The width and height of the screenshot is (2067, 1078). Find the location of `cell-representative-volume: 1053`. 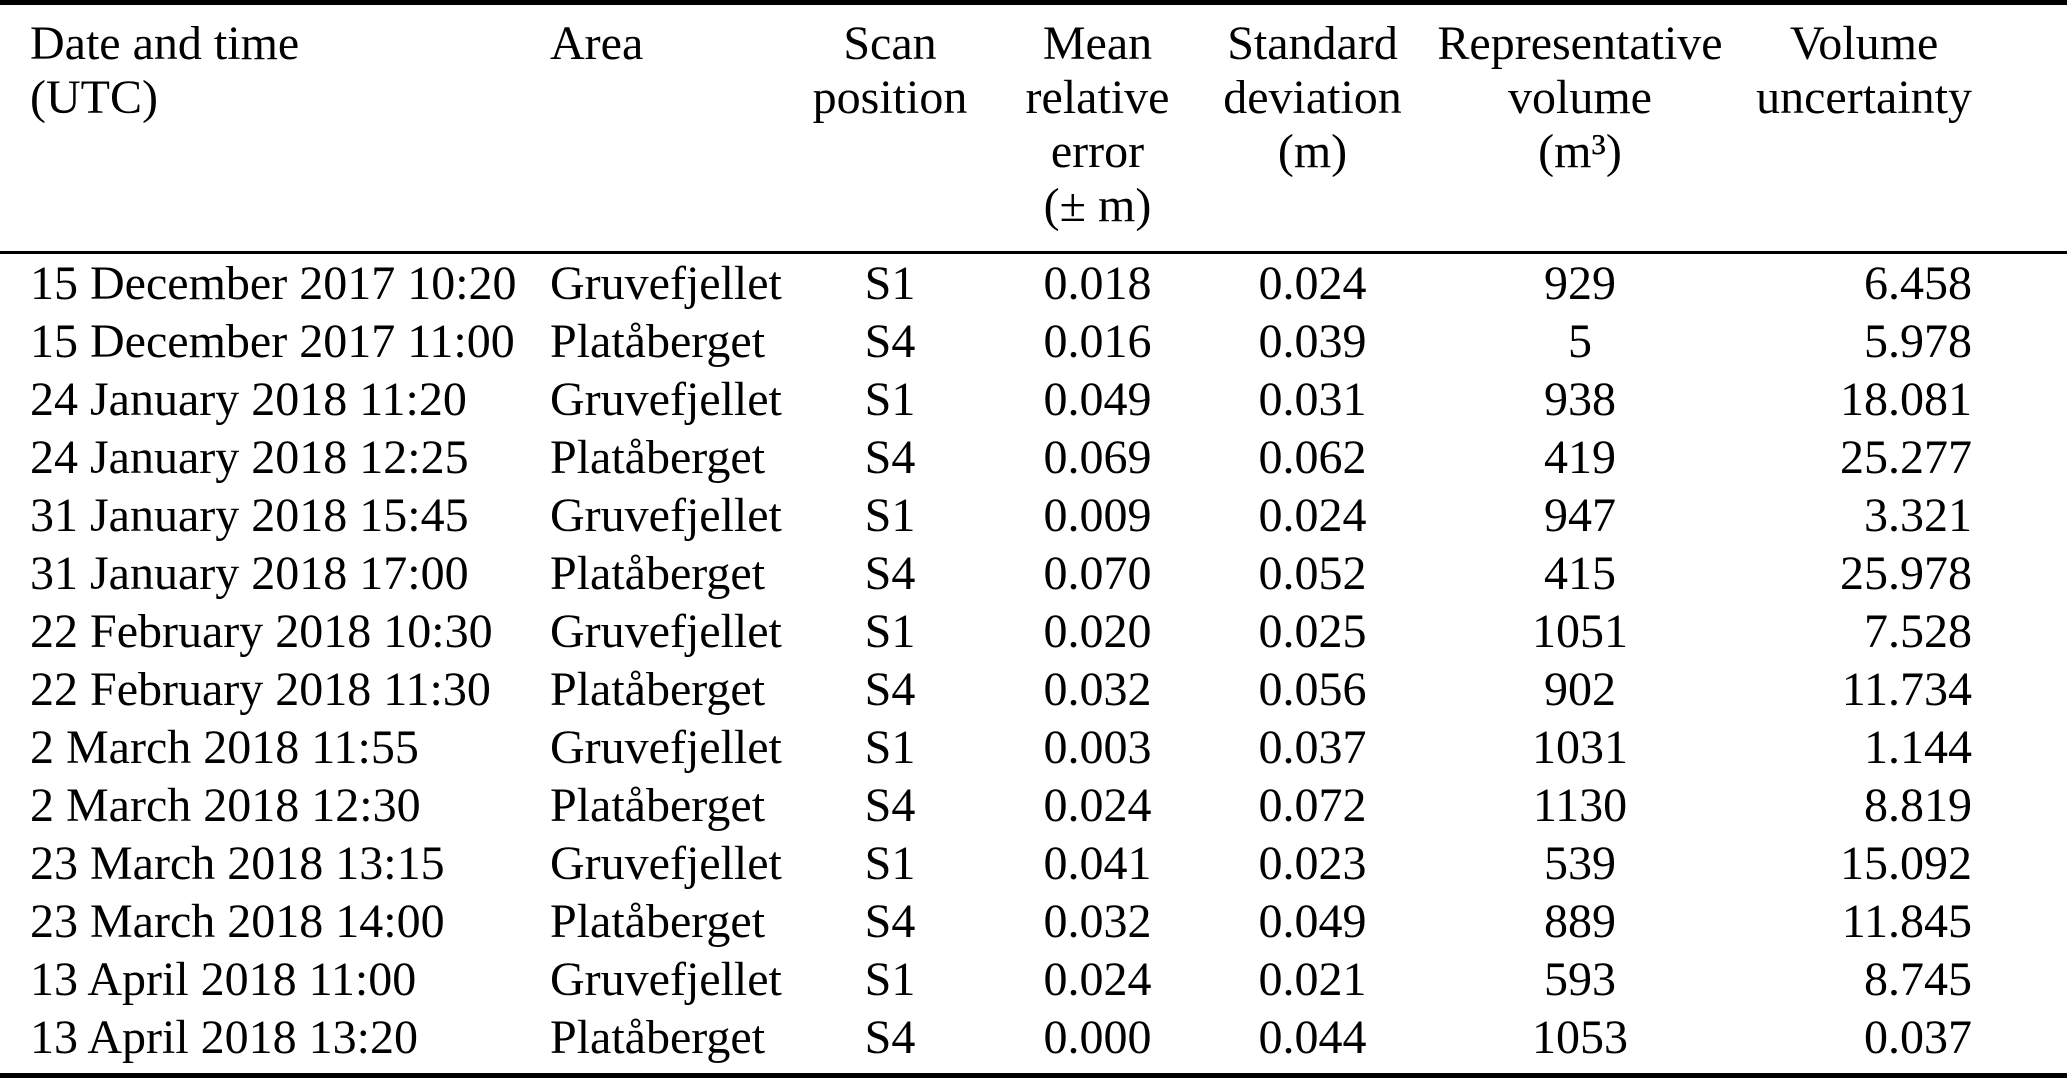

cell-representative-volume: 1053 is located at coordinates (1580, 1037).